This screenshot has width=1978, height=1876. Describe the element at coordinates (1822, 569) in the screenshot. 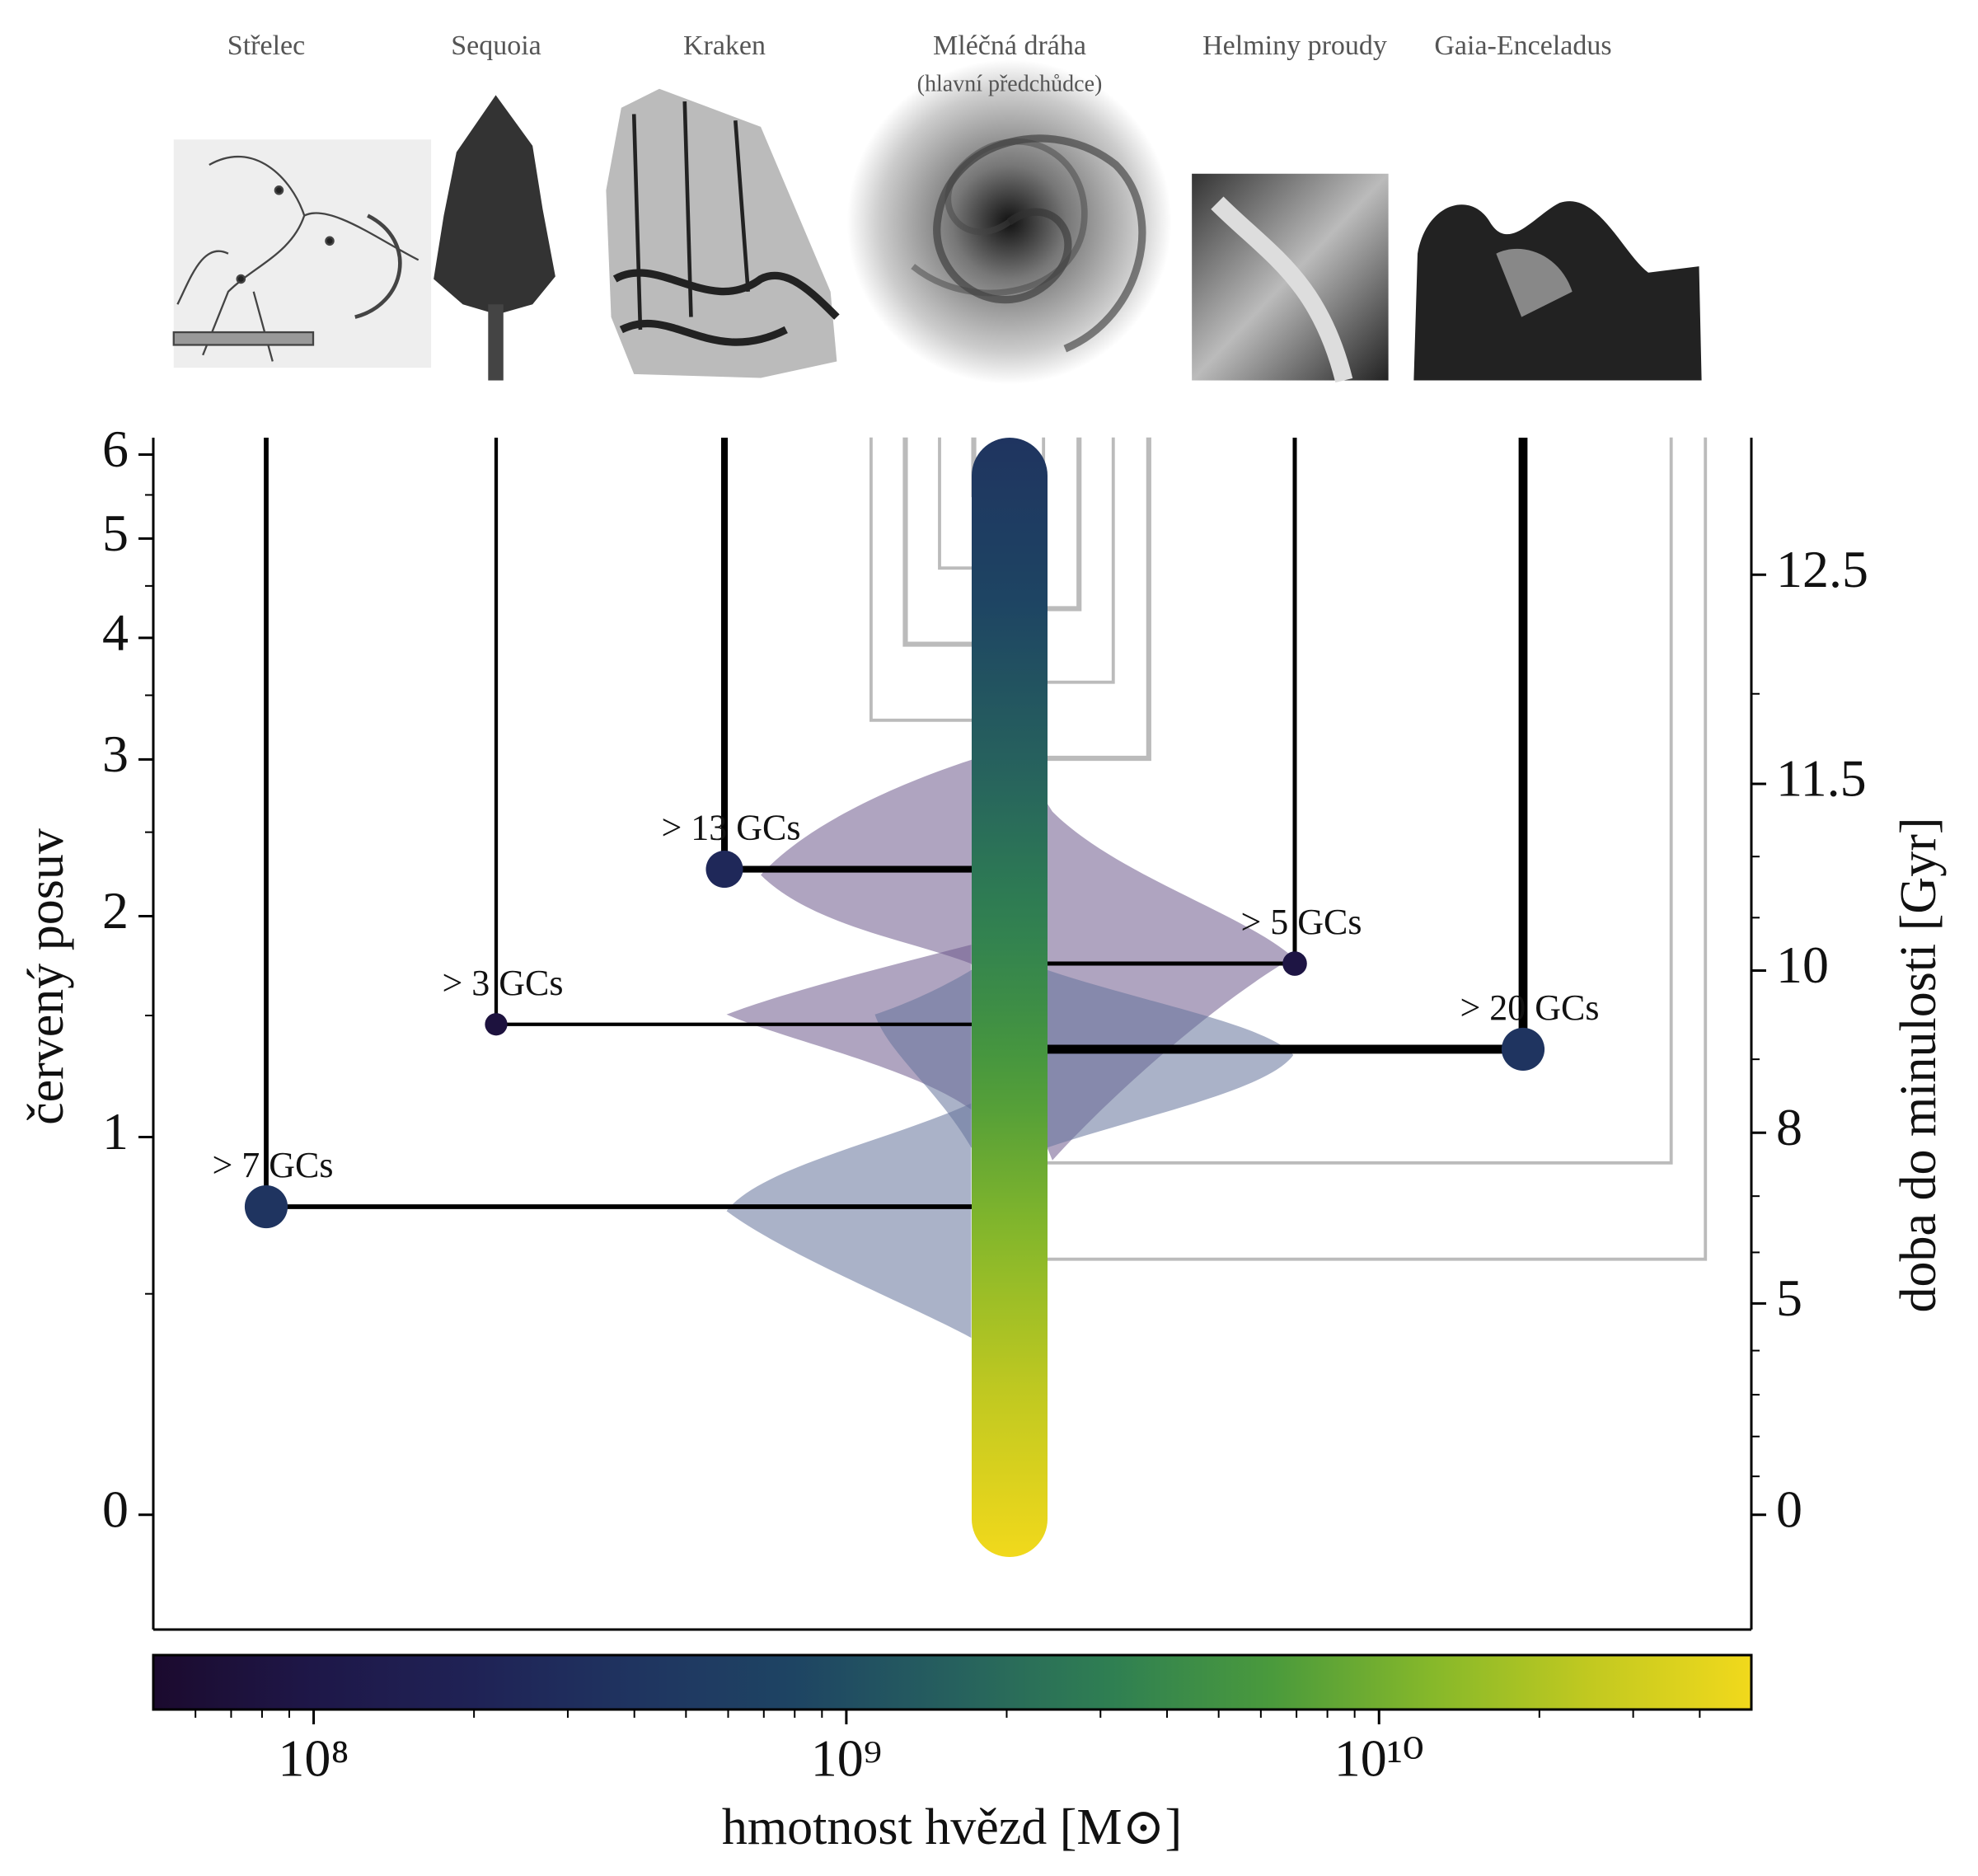

I see `y2-tick-label: 12.5` at that location.